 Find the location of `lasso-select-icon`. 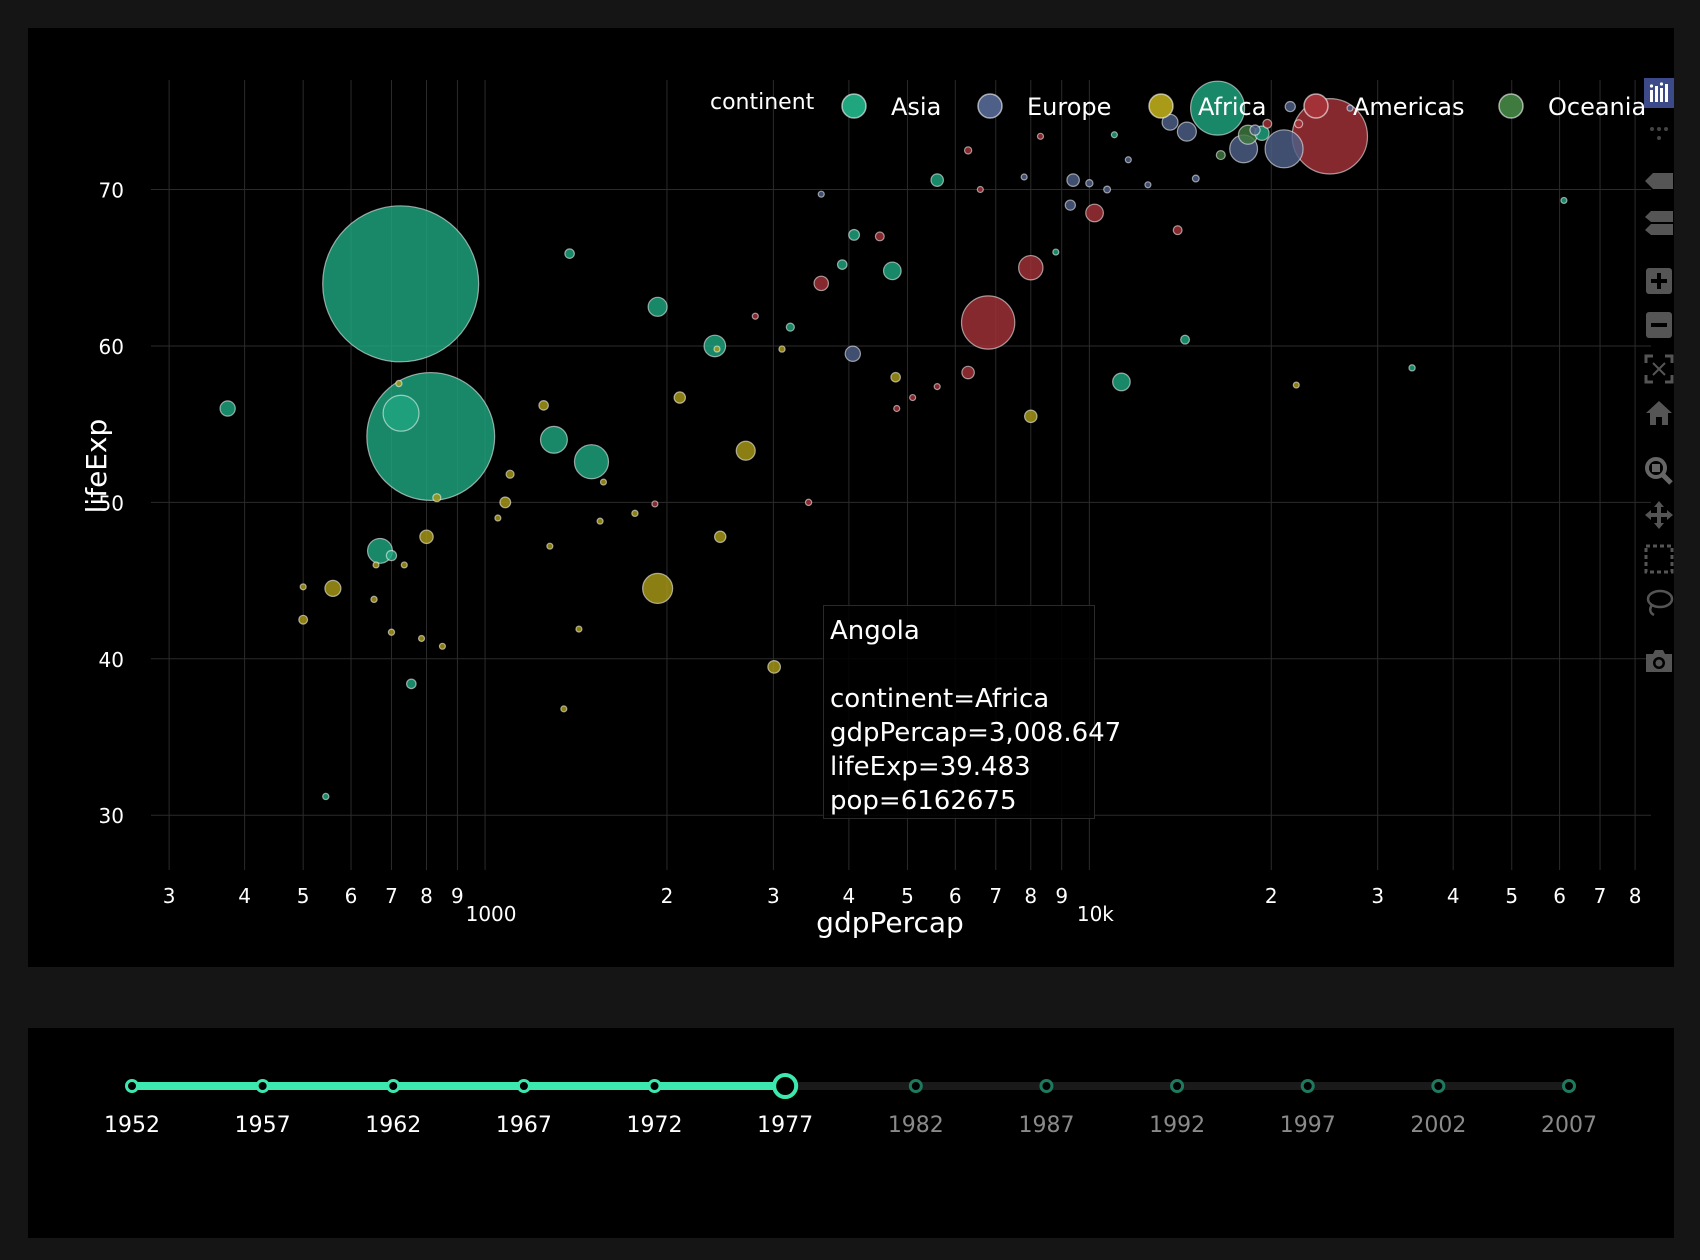

lasso-select-icon is located at coordinates (1659, 603).